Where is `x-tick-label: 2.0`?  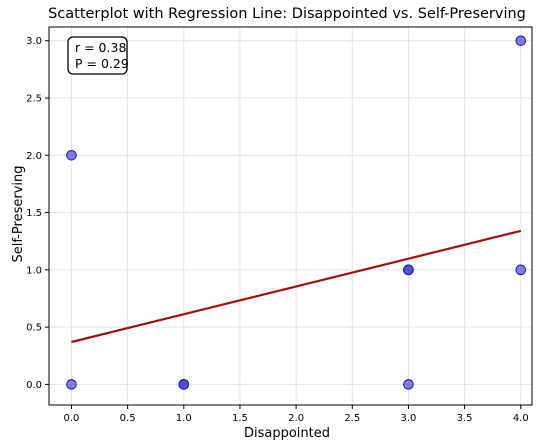
x-tick-label: 2.0 is located at coordinates (296, 418).